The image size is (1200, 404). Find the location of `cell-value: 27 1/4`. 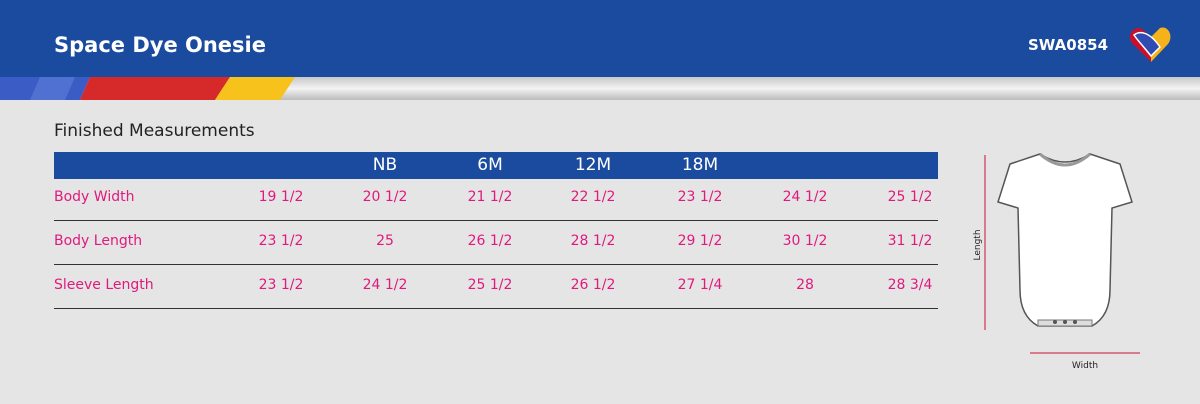

cell-value: 27 1/4 is located at coordinates (700, 285).